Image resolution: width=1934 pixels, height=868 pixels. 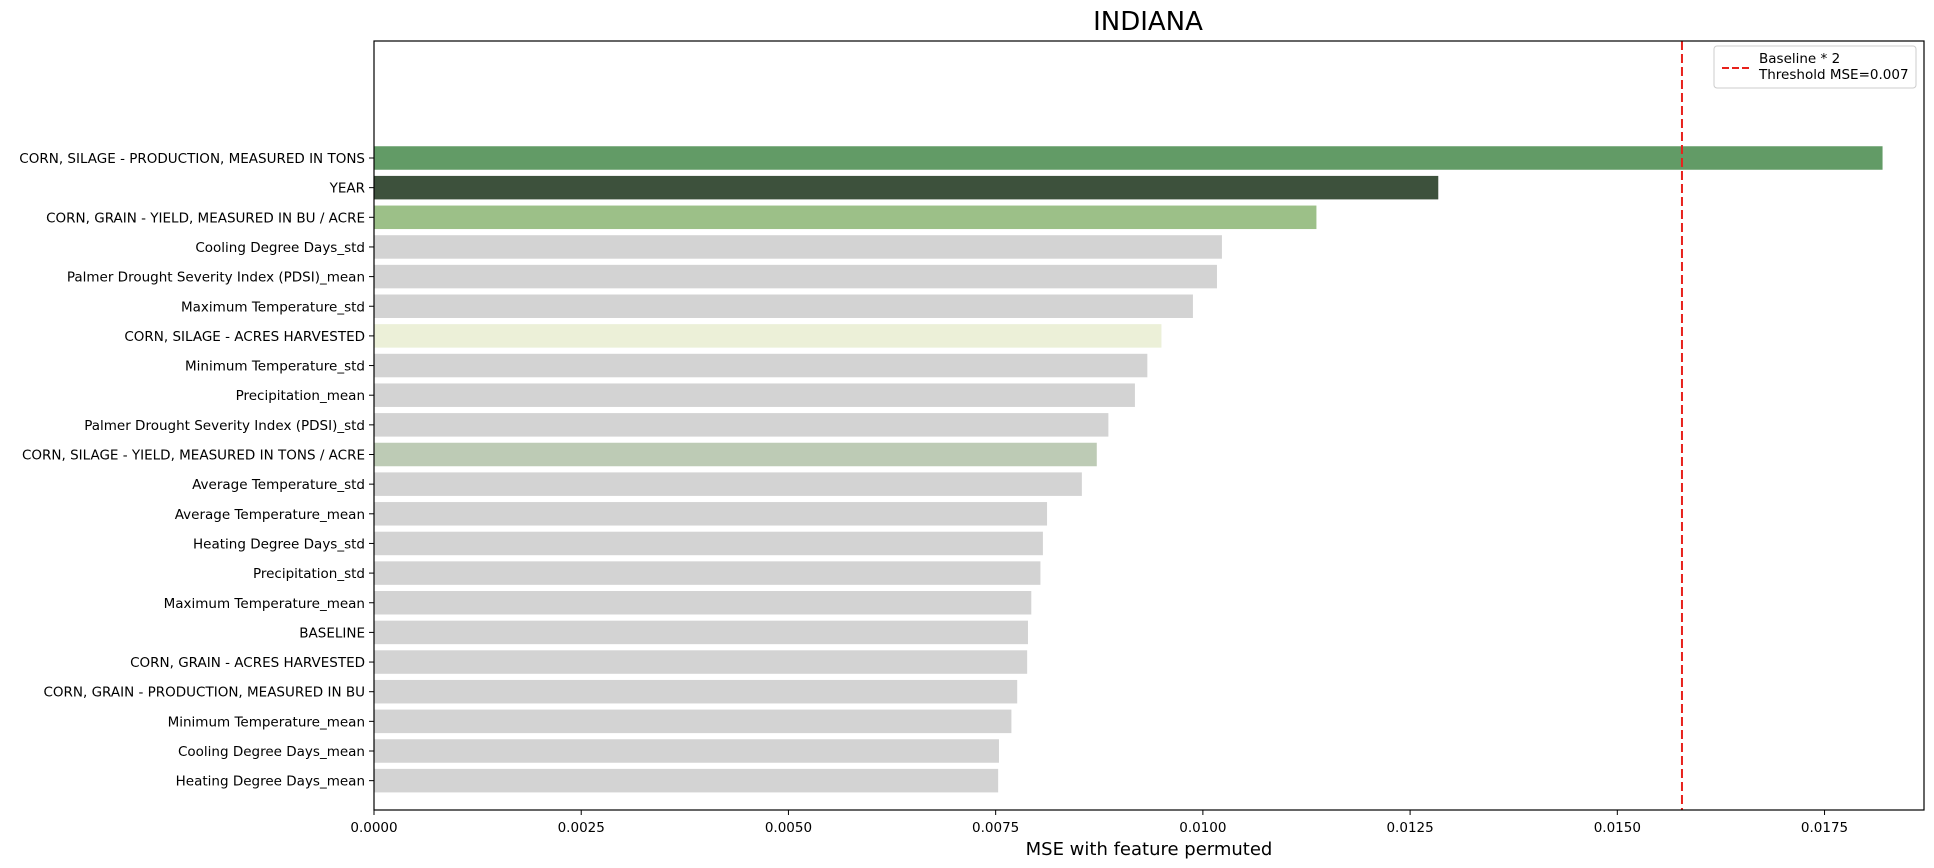 I want to click on legend: Baseline * 2 Threshold MSE=0.007, so click(x=1815, y=67).